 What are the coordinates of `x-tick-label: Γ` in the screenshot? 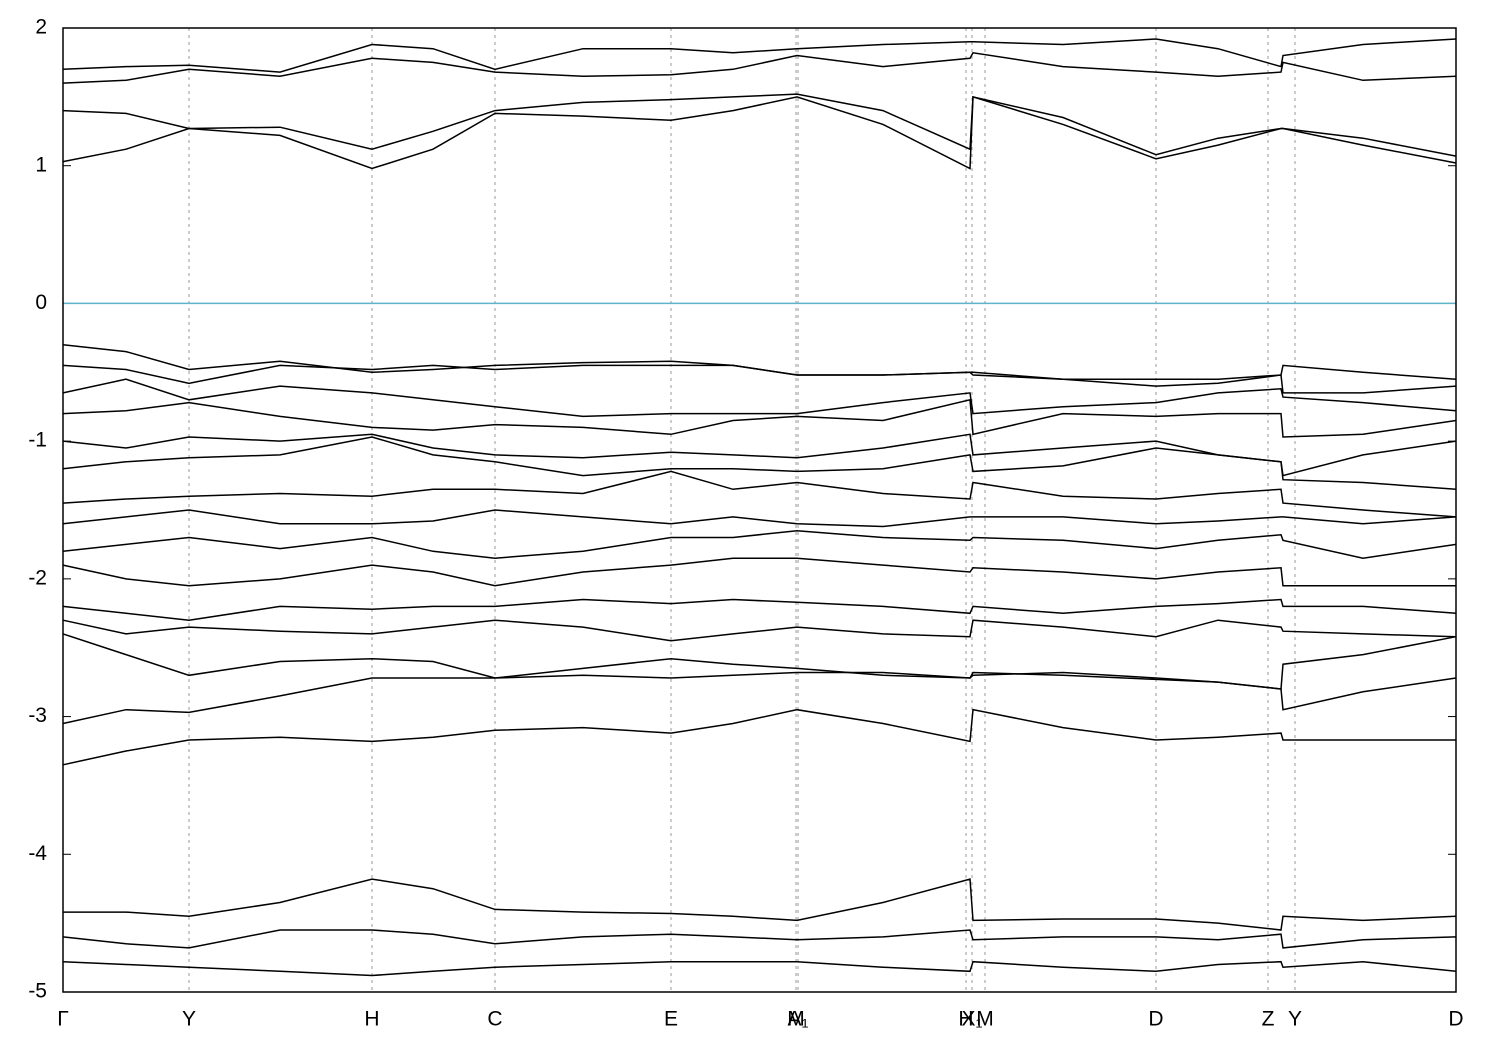 It's located at (63, 1019).